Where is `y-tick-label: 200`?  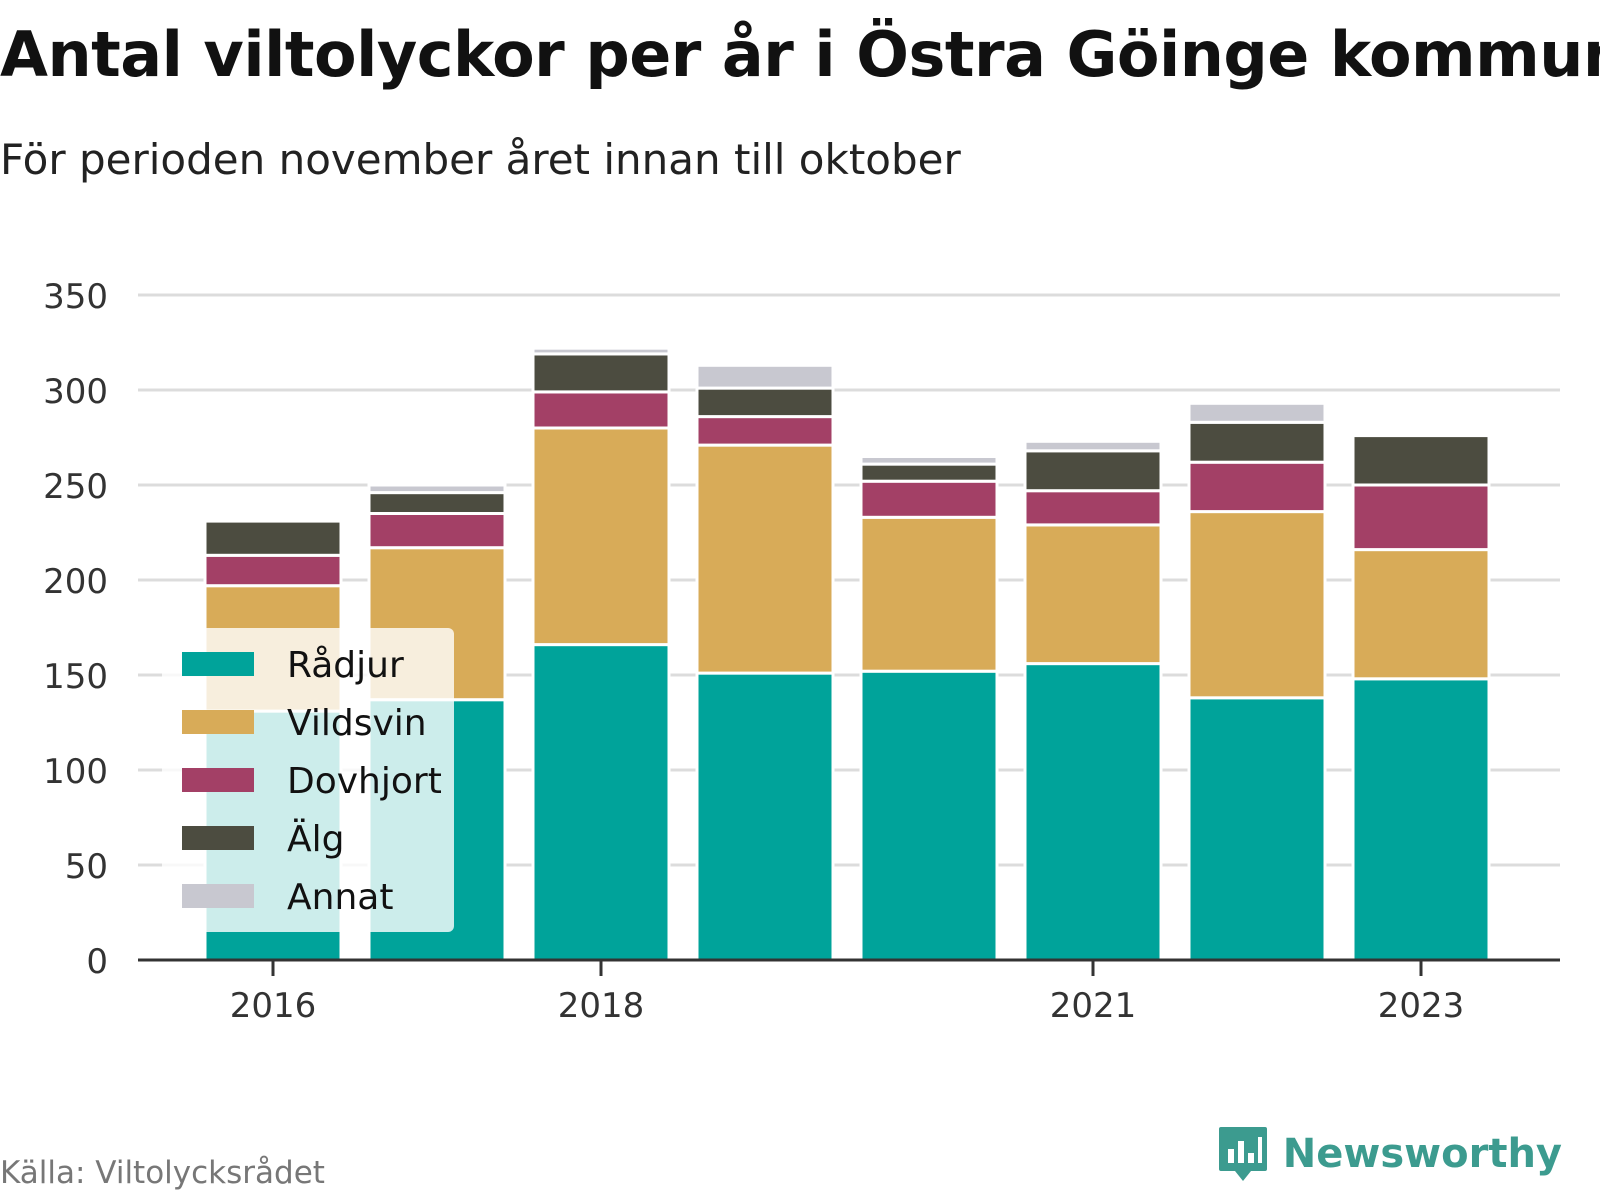 y-tick-label: 200 is located at coordinates (75, 582).